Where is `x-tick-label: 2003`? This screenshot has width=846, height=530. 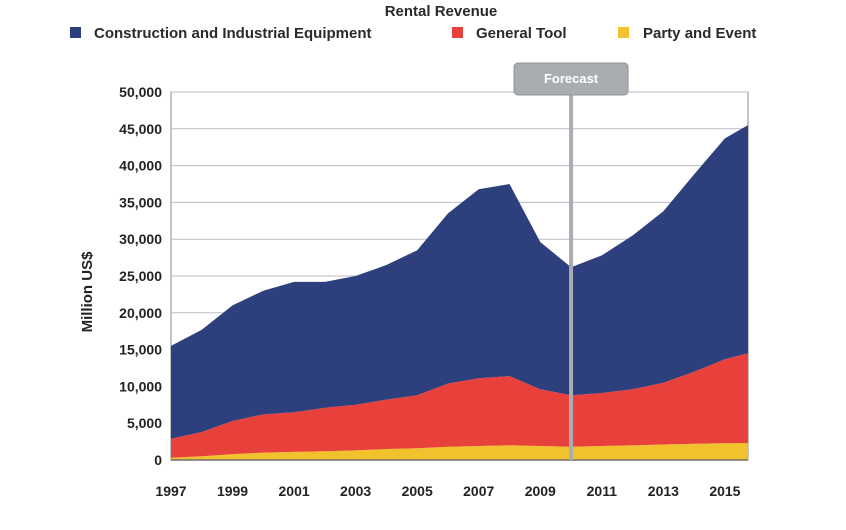
x-tick-label: 2003 is located at coordinates (355, 491).